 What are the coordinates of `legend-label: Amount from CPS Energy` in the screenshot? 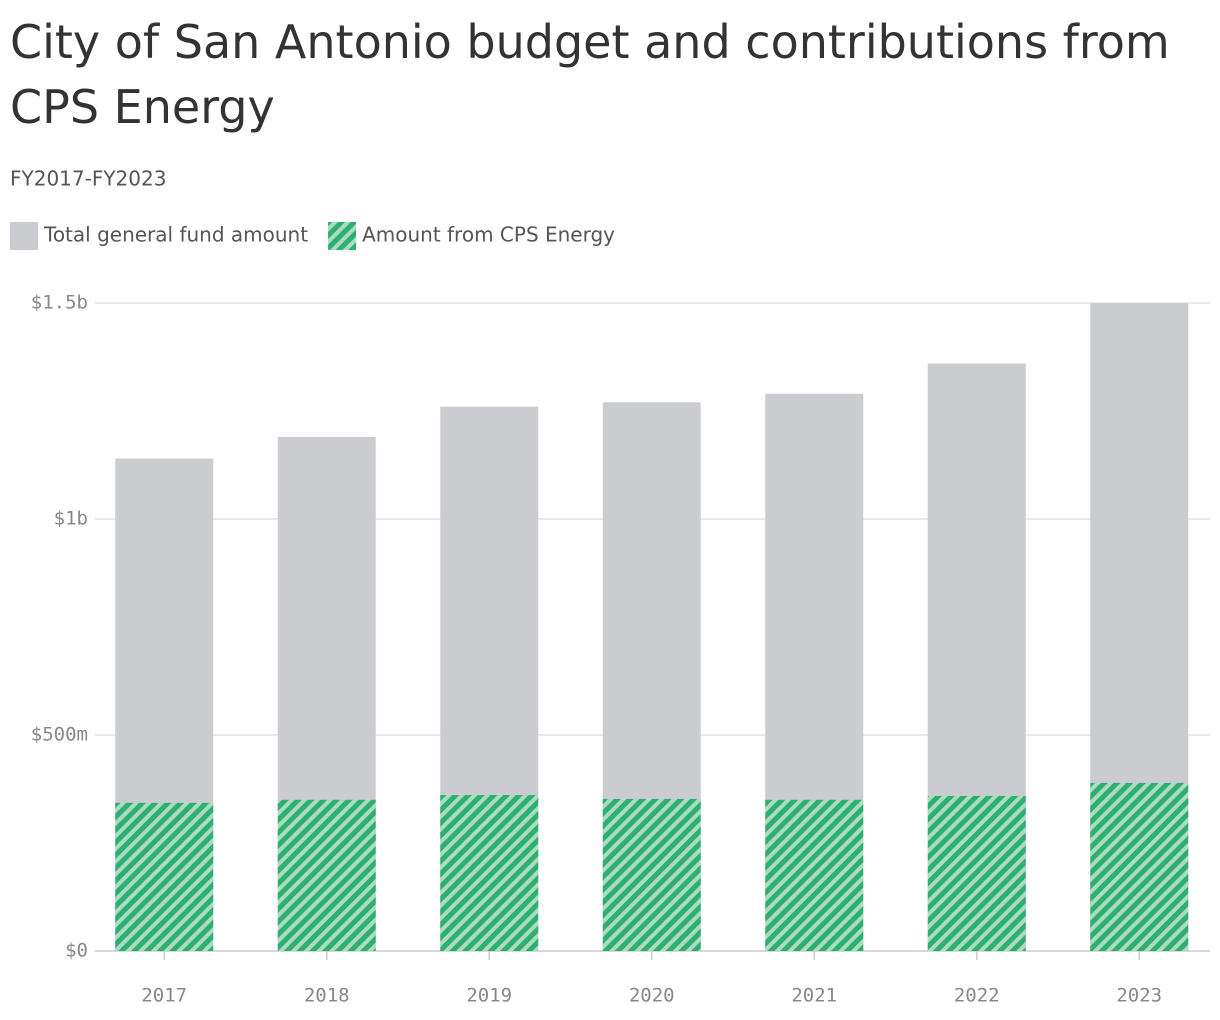 It's located at (488, 235).